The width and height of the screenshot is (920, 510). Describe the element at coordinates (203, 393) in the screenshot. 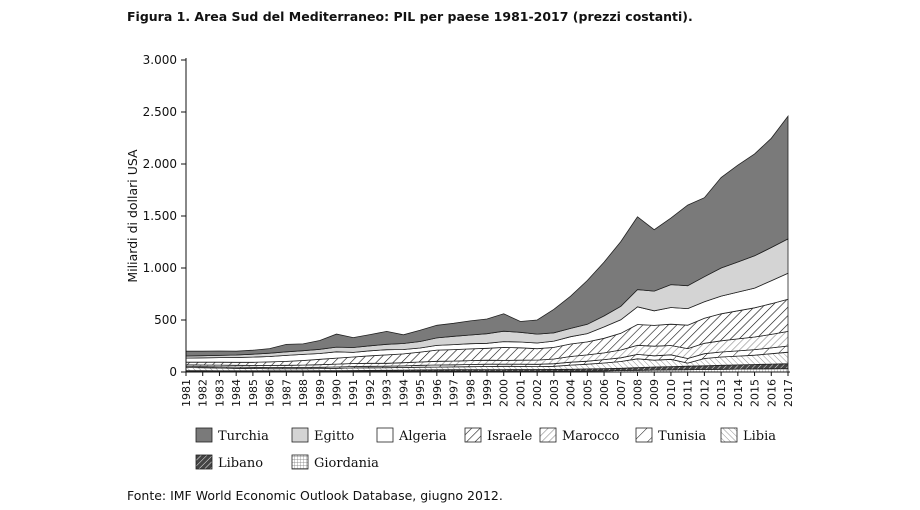

I see `x-tick-label: 1982` at that location.